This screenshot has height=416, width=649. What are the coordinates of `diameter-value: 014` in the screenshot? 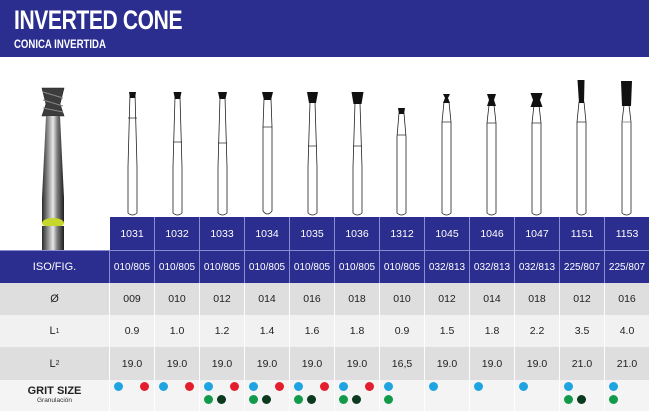 It's located at (491, 299).